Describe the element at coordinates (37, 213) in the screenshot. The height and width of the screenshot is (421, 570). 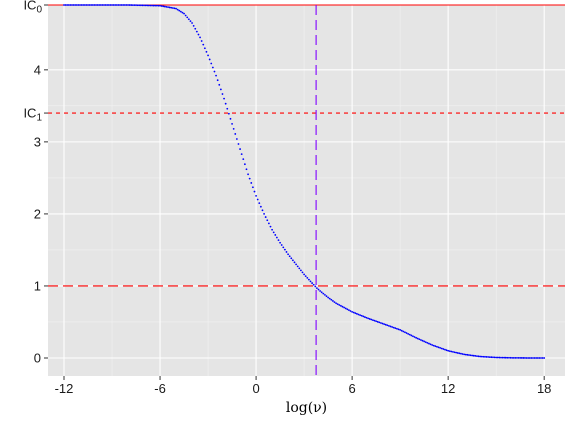
I see `y-tick-label: 2` at that location.